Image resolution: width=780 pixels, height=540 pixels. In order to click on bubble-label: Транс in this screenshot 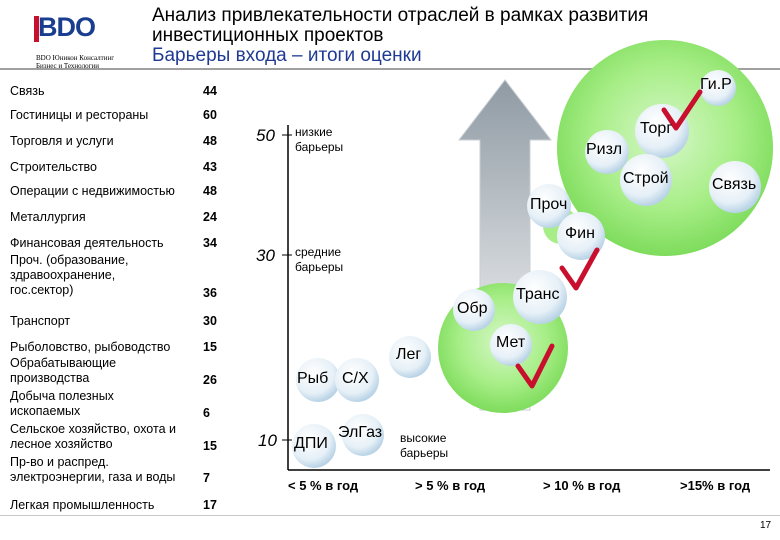, I will do `click(538, 294)`.